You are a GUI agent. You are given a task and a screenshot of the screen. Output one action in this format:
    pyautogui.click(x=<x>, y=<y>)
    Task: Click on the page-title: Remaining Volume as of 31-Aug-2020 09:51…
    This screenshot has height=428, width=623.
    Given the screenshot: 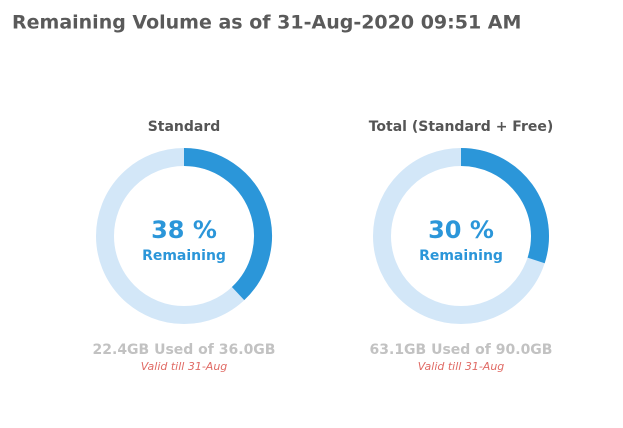 What is the action you would take?
    pyautogui.click(x=266, y=23)
    